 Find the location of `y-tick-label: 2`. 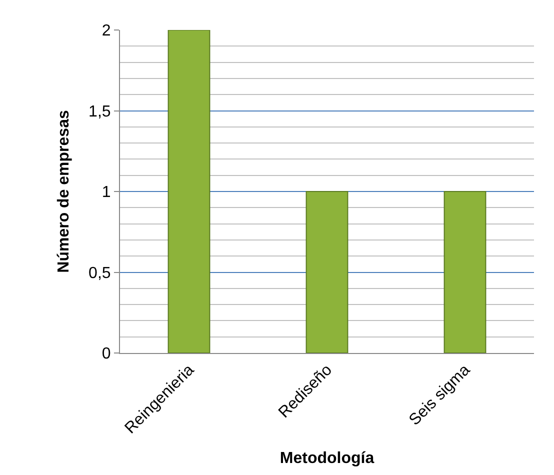

y-tick-label: 2 is located at coordinates (106, 31).